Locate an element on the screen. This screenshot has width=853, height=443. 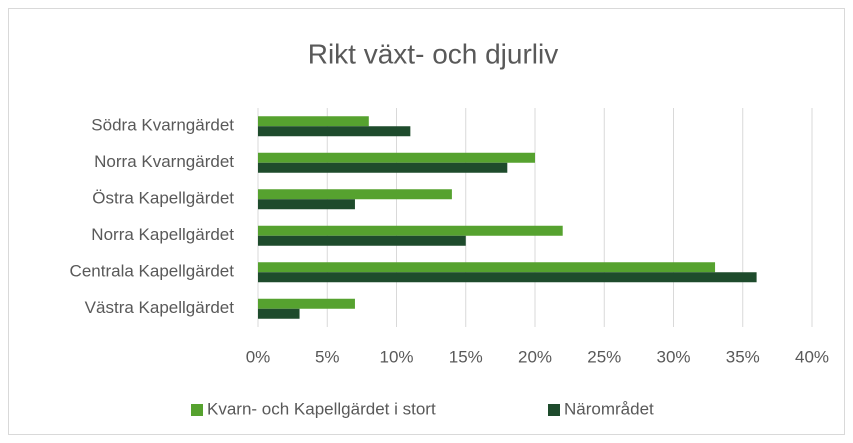
x-tick-label: 40% is located at coordinates (812, 356).